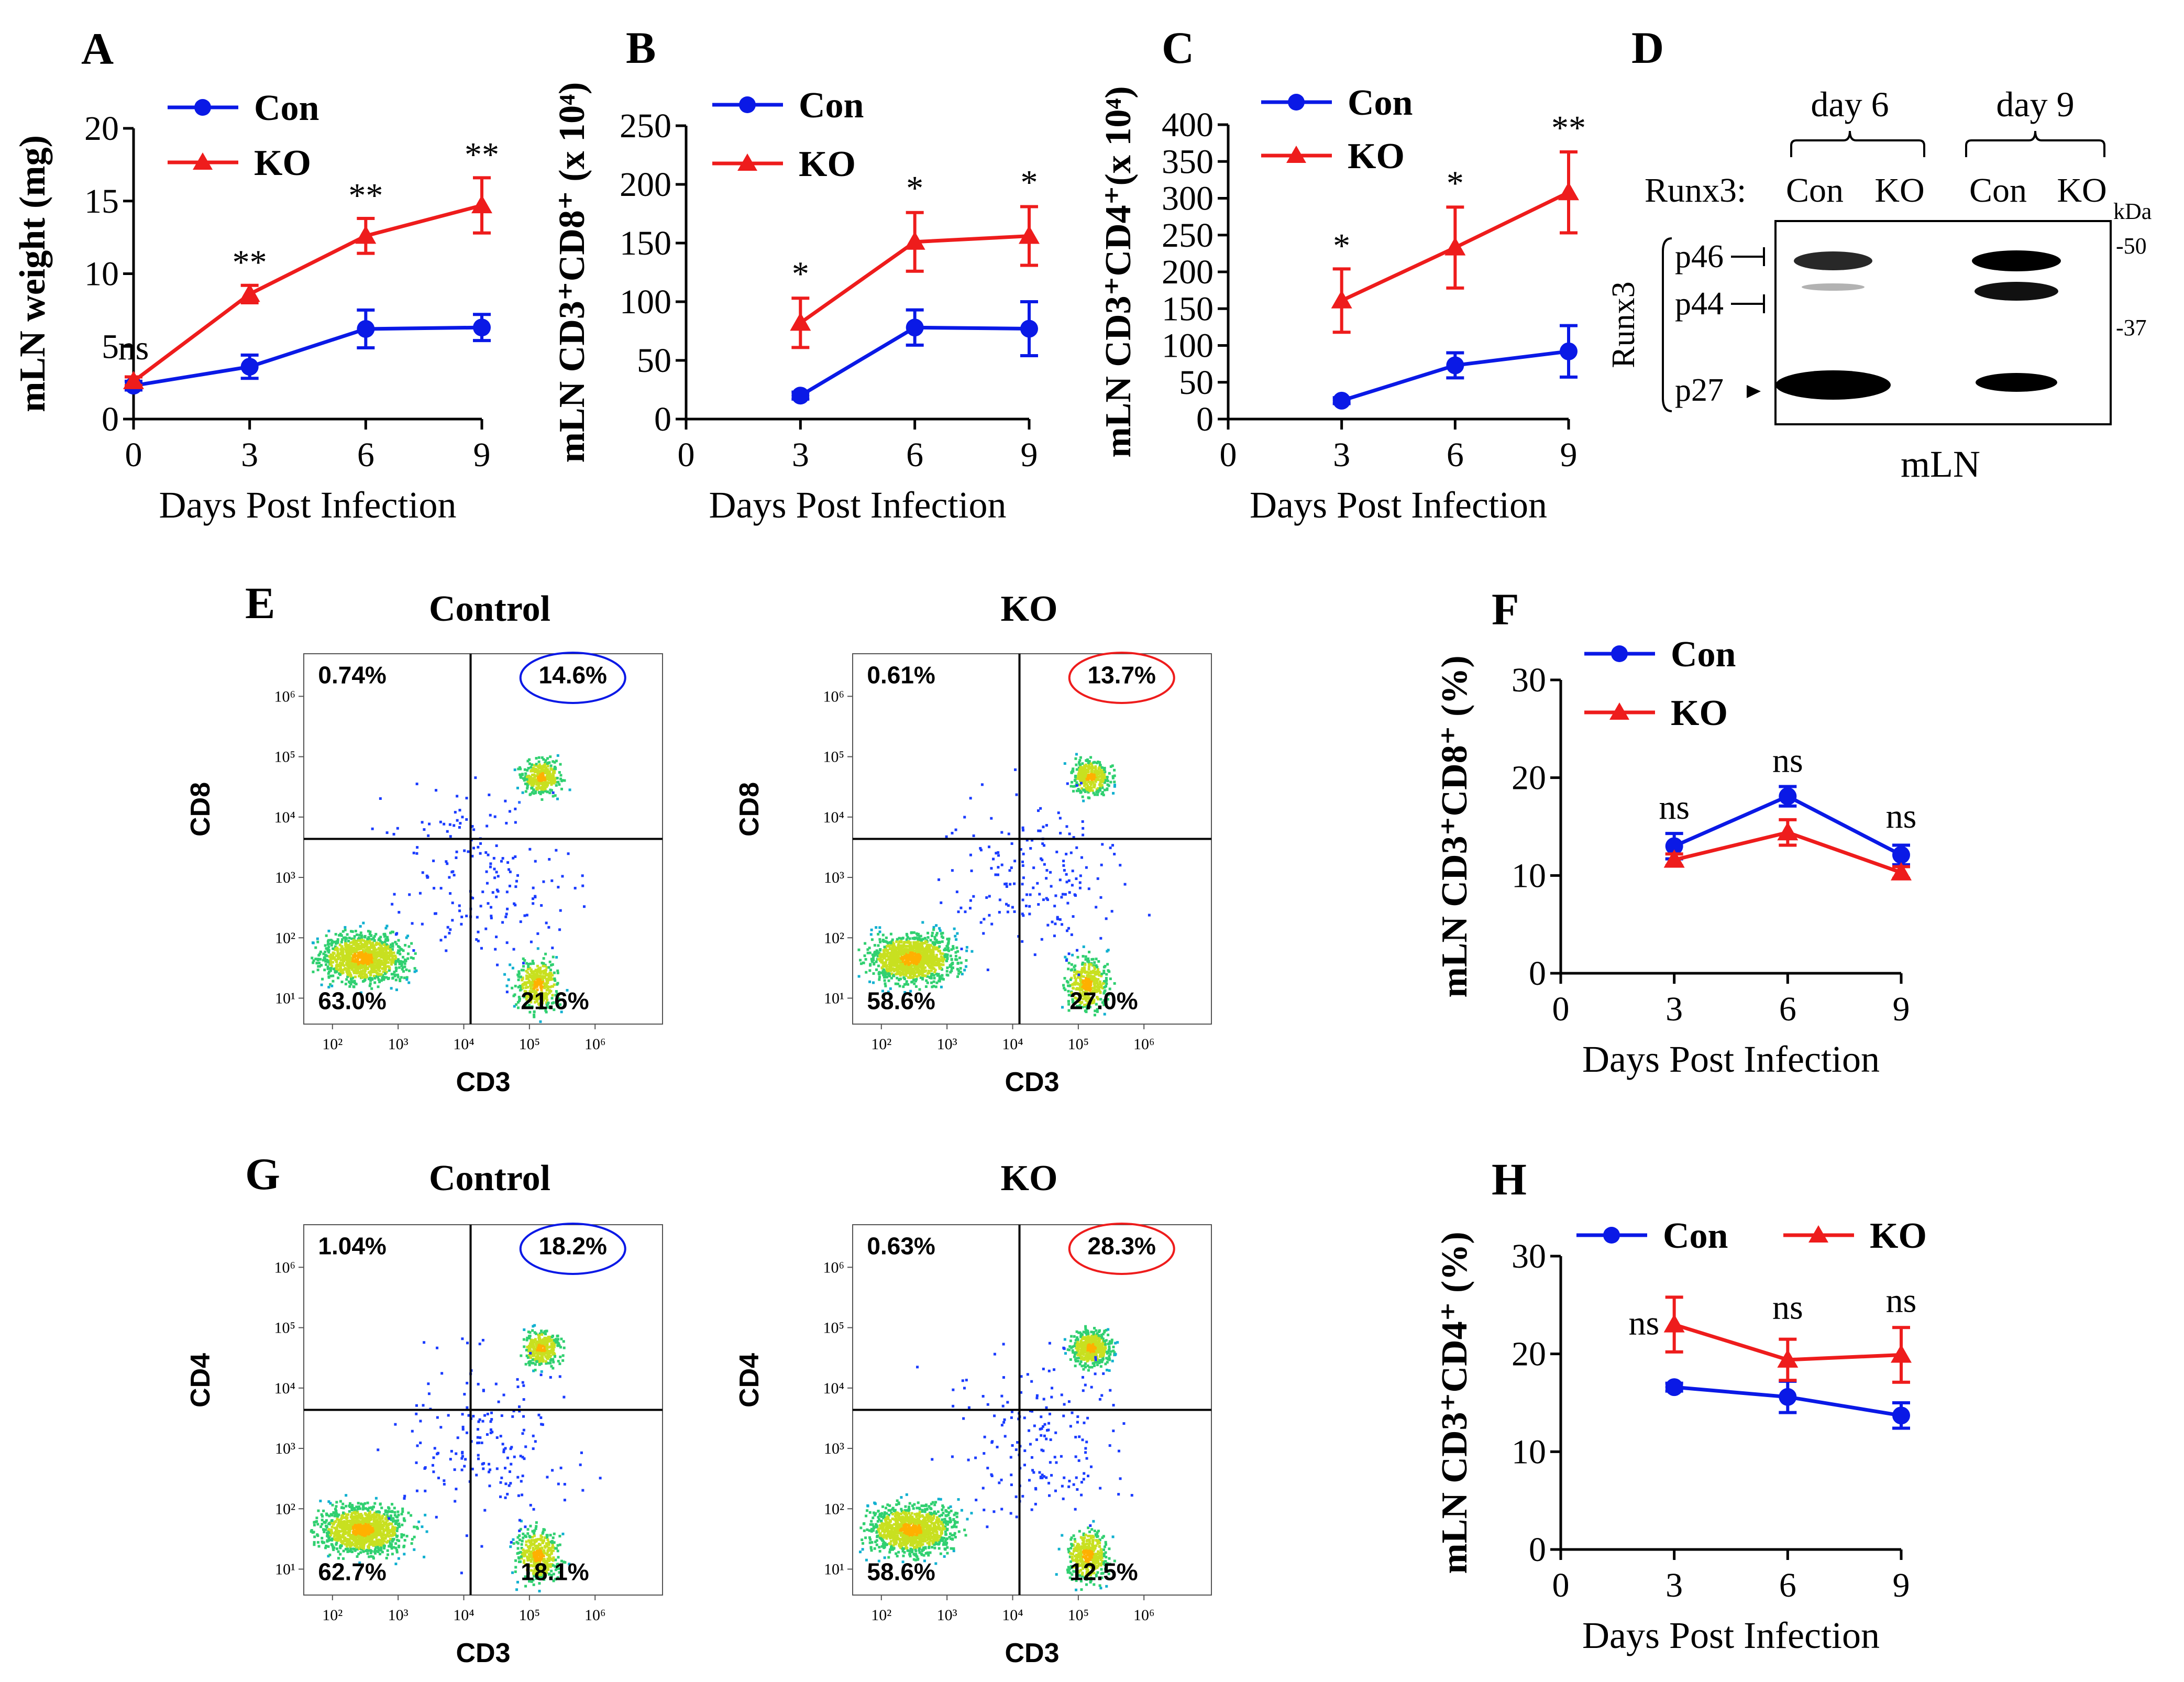 The width and height of the screenshot is (2184, 1682). I want to click on flow-y-tick-label: 10², so click(834, 938).